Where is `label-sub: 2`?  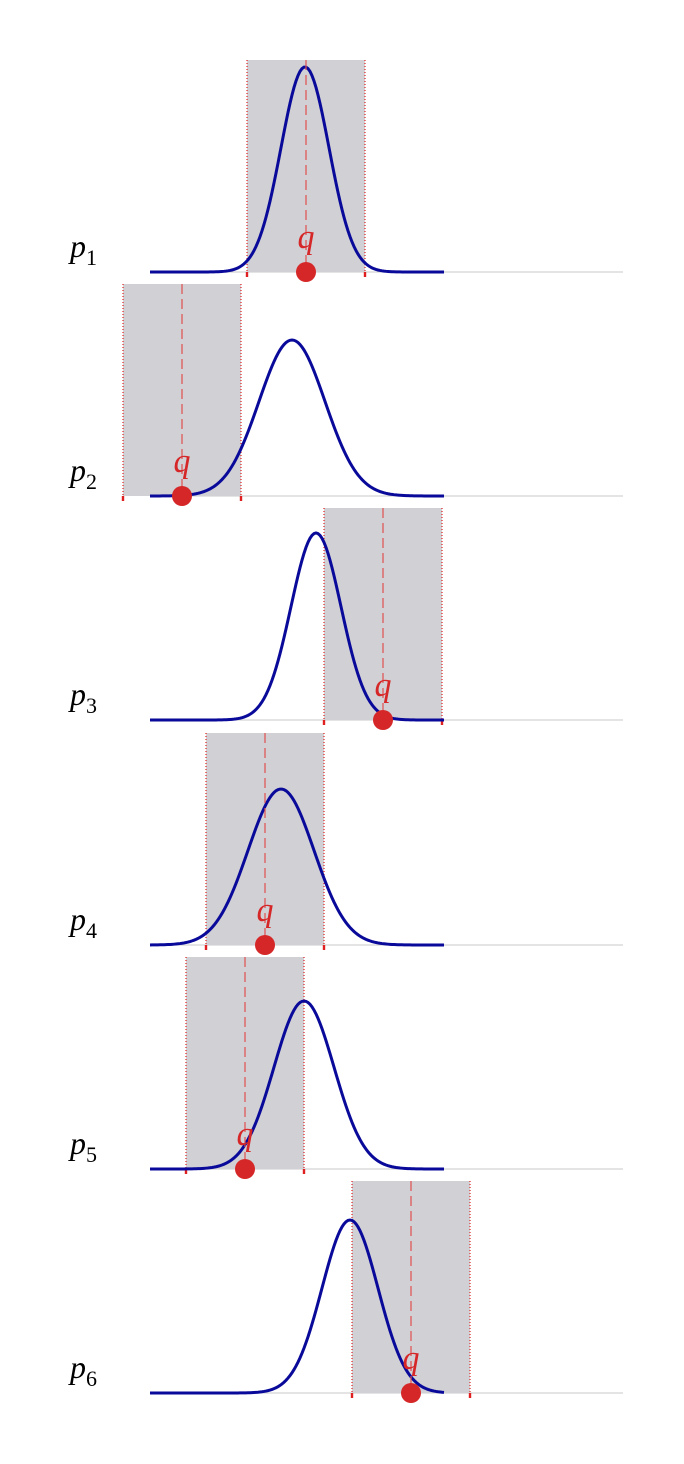 label-sub: 2 is located at coordinates (91, 481).